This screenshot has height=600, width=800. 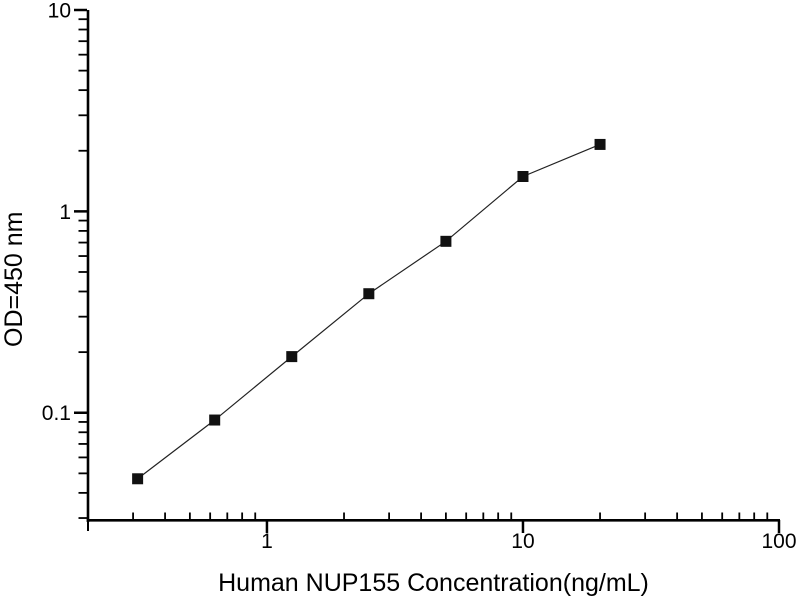 What do you see at coordinates (778, 541) in the screenshot?
I see `x-tick-label: 100` at bounding box center [778, 541].